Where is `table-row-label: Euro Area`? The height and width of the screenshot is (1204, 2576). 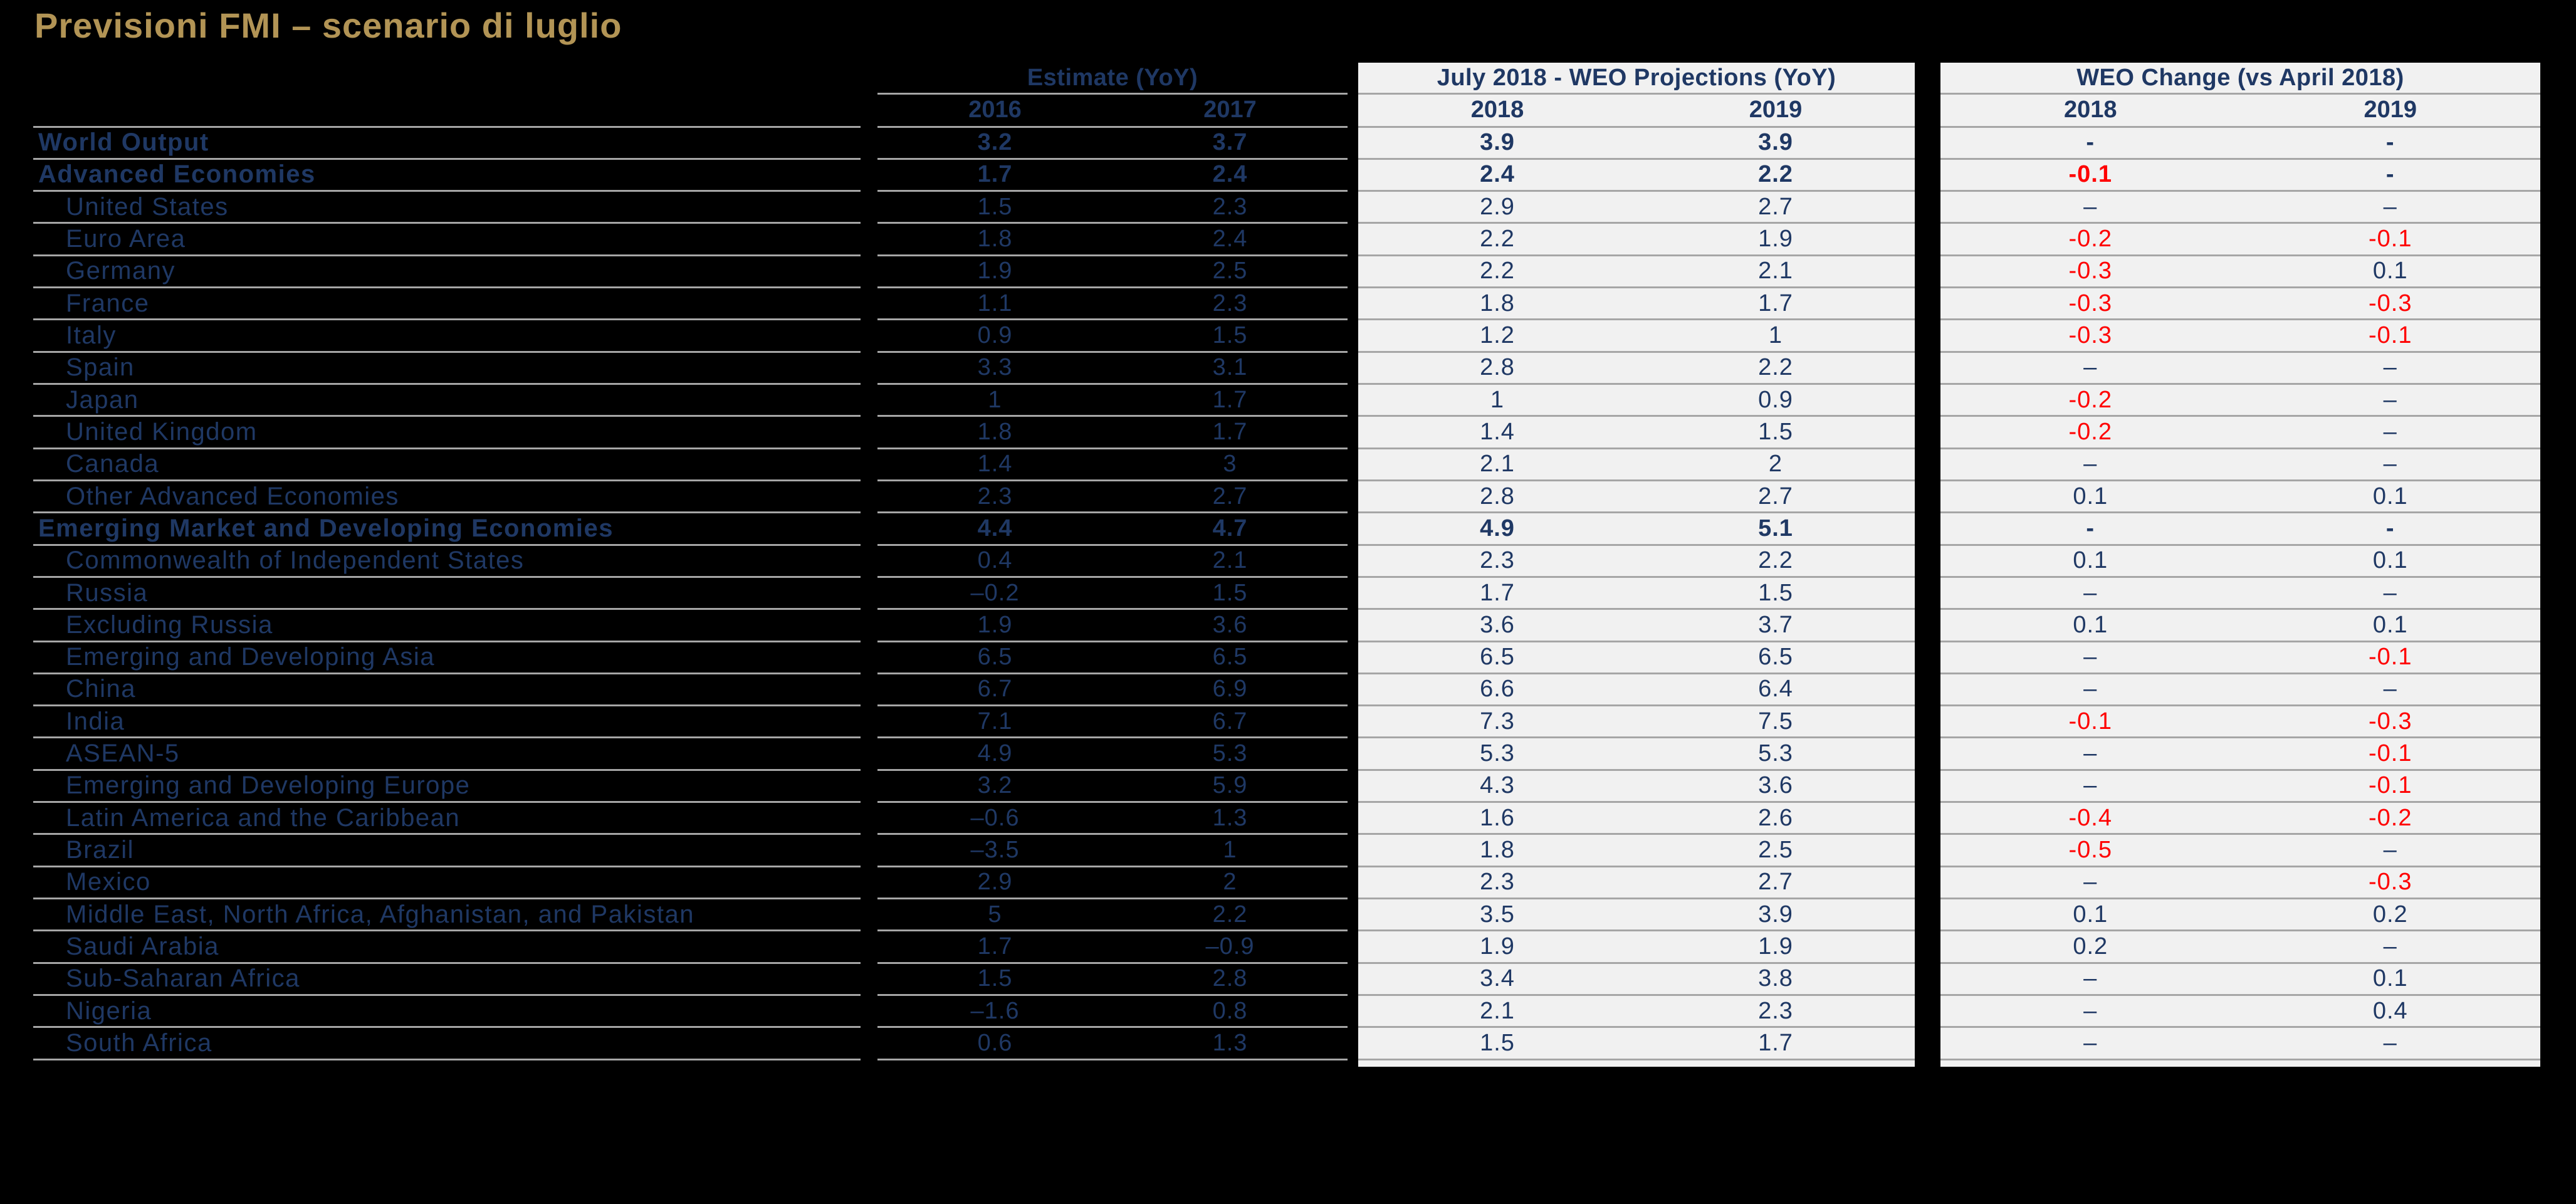
table-row-label: Euro Area is located at coordinates (447, 240).